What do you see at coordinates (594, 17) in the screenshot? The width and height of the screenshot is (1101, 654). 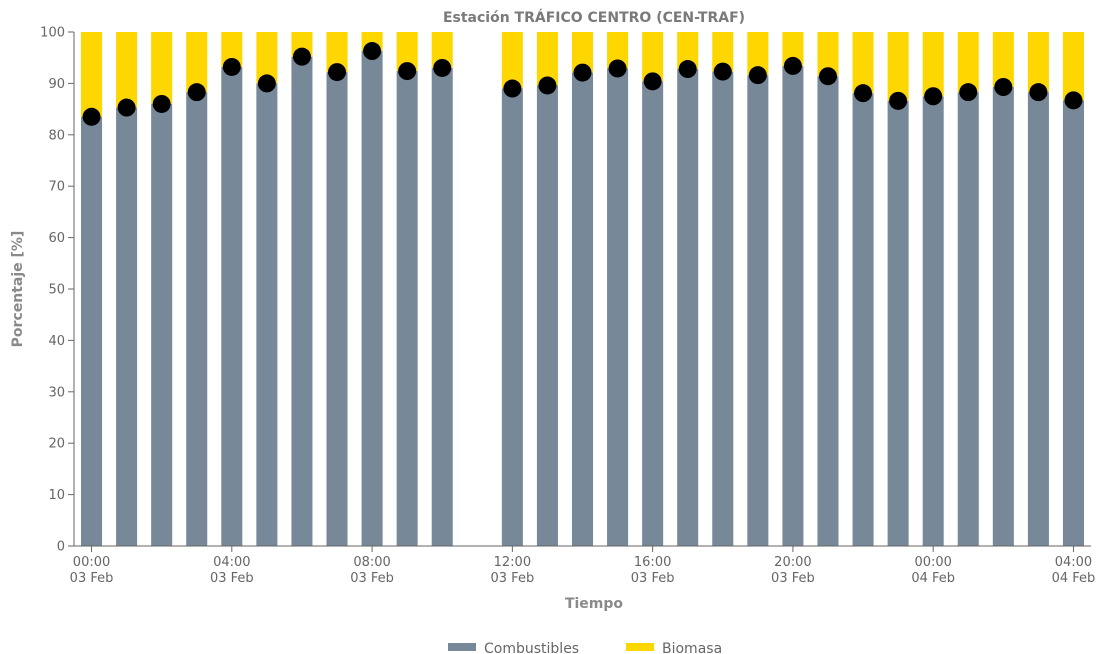 I see `chart-title: Estación TRÁFICO CENTRO (CEN-TRAF)` at bounding box center [594, 17].